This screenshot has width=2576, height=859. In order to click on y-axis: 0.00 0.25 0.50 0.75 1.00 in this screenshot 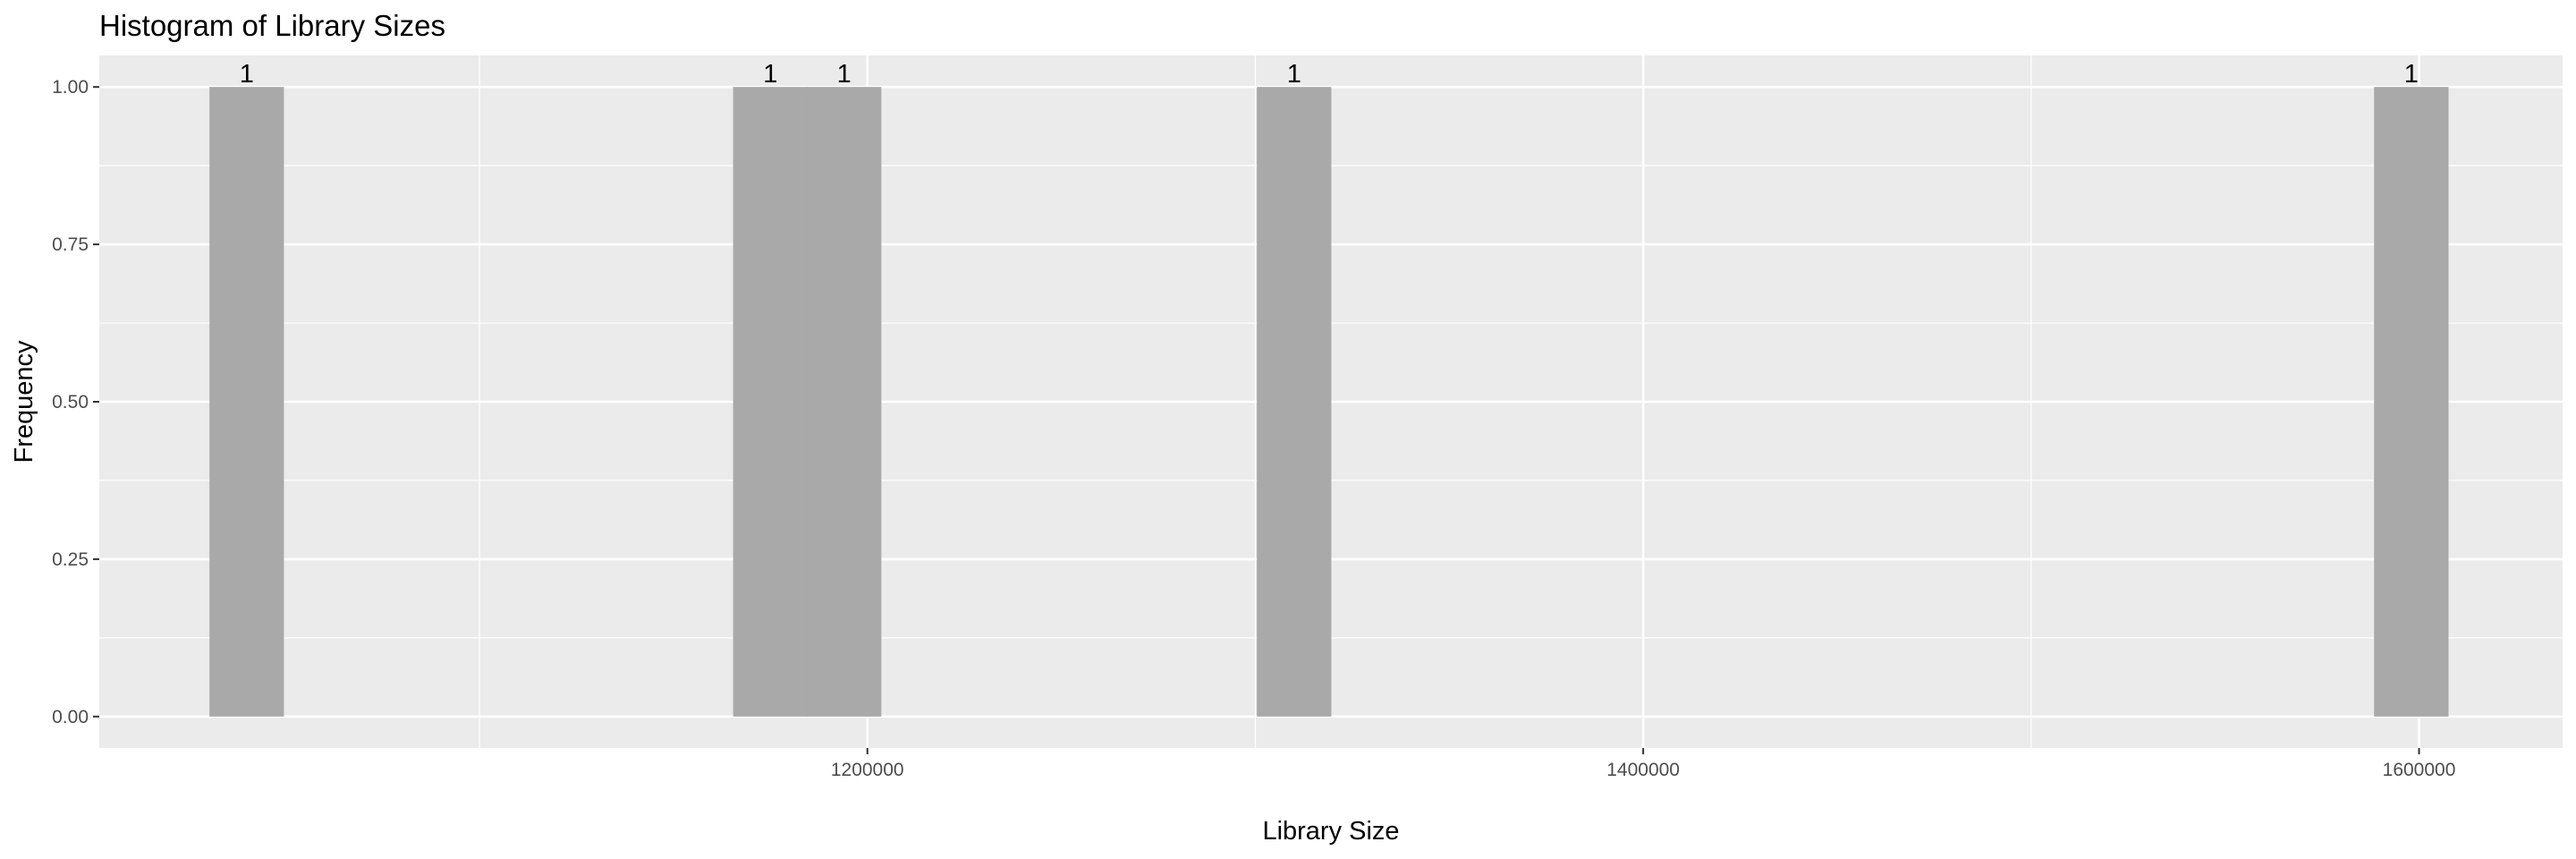, I will do `click(75, 402)`.